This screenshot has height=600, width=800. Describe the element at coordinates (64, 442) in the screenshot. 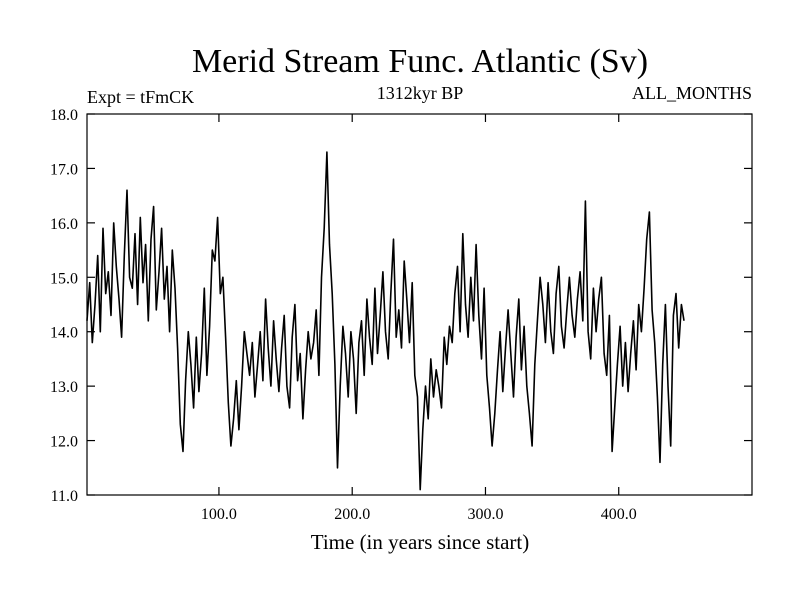

I see `y-tick-label: 12.0` at that location.